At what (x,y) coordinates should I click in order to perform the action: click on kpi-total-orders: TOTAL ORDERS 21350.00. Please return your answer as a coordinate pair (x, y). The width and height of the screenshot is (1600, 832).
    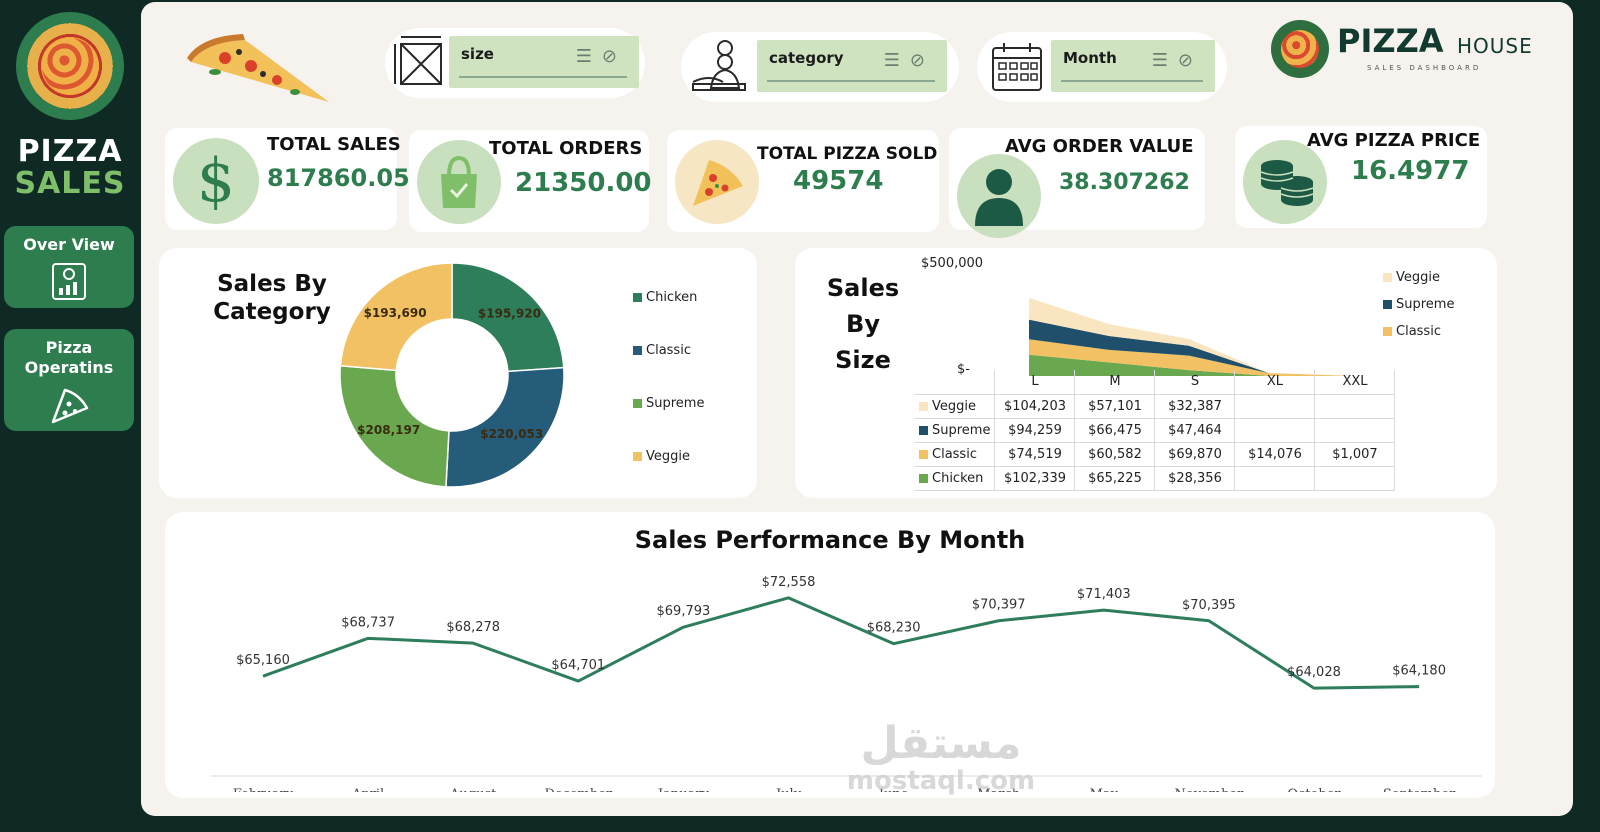
    Looking at the image, I should click on (530, 181).